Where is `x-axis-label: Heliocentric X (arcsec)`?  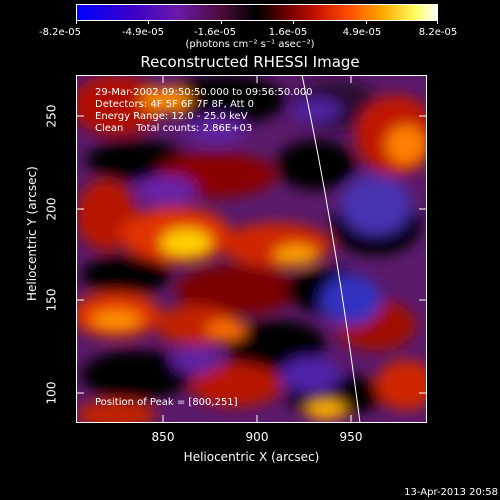
x-axis-label: Heliocentric X (arcsec) is located at coordinates (251, 457).